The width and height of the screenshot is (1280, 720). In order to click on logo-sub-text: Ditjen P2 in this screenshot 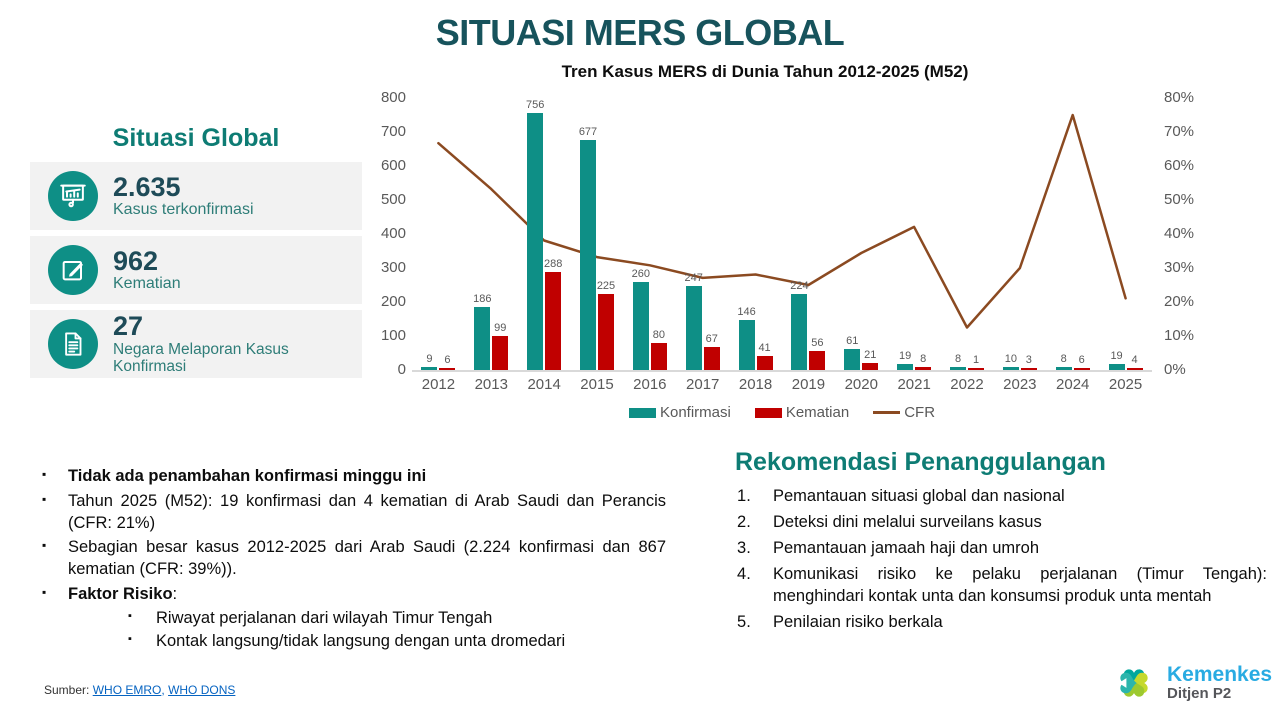, I will do `click(1199, 694)`.